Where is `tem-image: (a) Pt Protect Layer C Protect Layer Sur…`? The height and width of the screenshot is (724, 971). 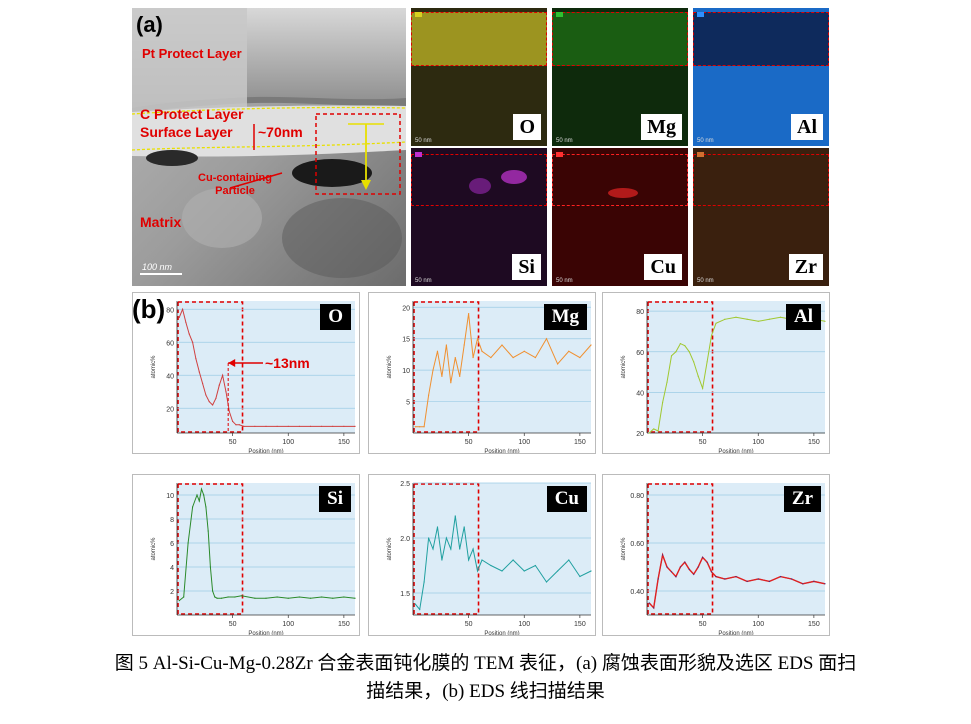
tem-image: (a) Pt Protect Layer C Protect Layer Sur… is located at coordinates (269, 147).